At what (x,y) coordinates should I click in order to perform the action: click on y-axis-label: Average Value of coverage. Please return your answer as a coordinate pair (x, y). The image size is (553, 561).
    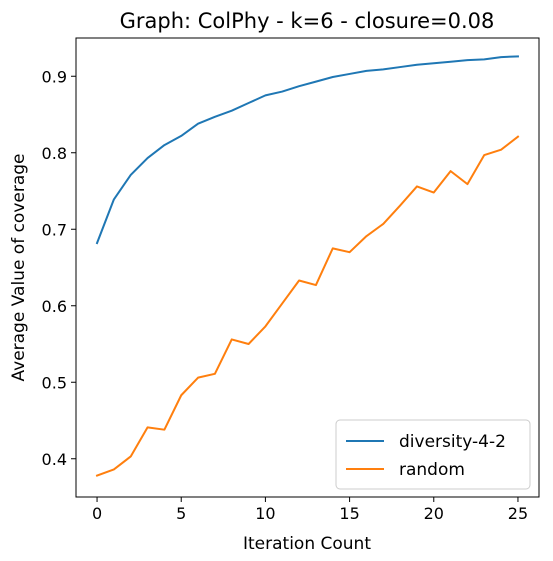
    Looking at the image, I should click on (19, 267).